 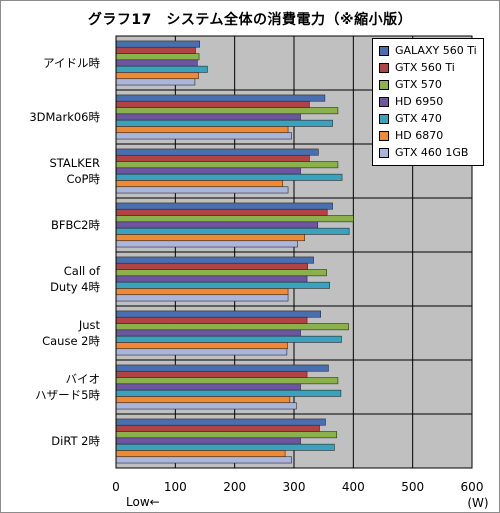 I want to click on category-label: ハザード5時, so click(x=67, y=395).